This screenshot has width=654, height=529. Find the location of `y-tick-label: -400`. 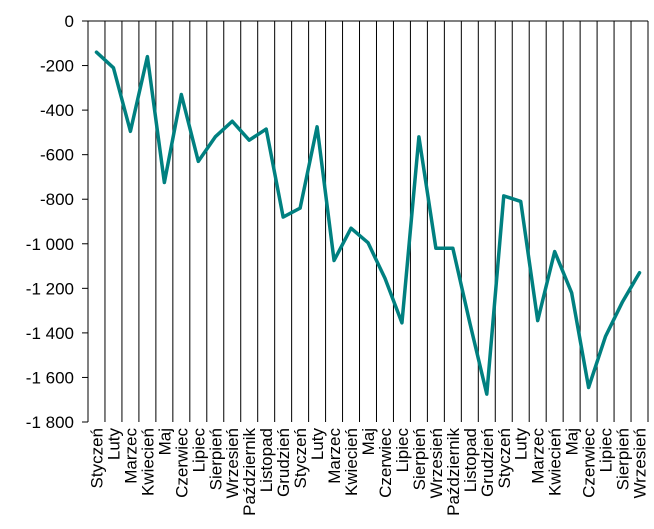

y-tick-label: -400 is located at coordinates (57, 110).